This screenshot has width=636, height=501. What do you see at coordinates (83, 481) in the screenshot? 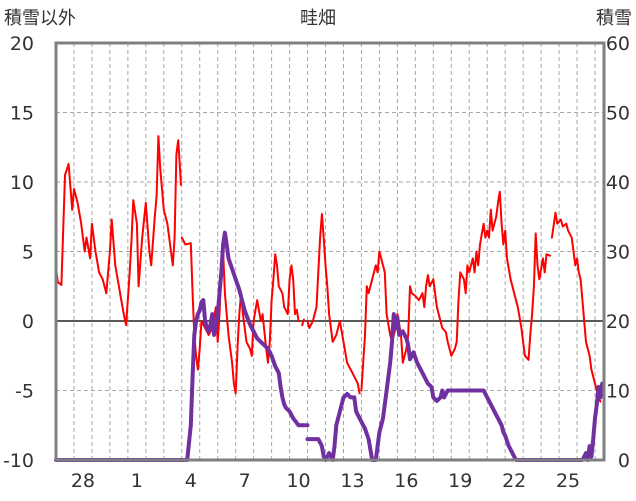
I see `x-tick-label: 28` at bounding box center [83, 481].